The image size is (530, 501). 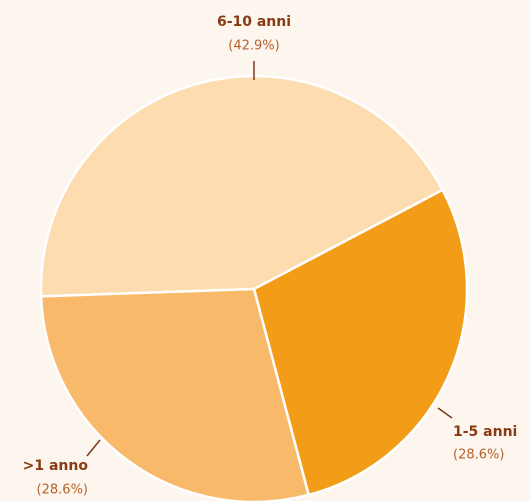 I want to click on slice-label: 6-10 anni, so click(x=254, y=22).